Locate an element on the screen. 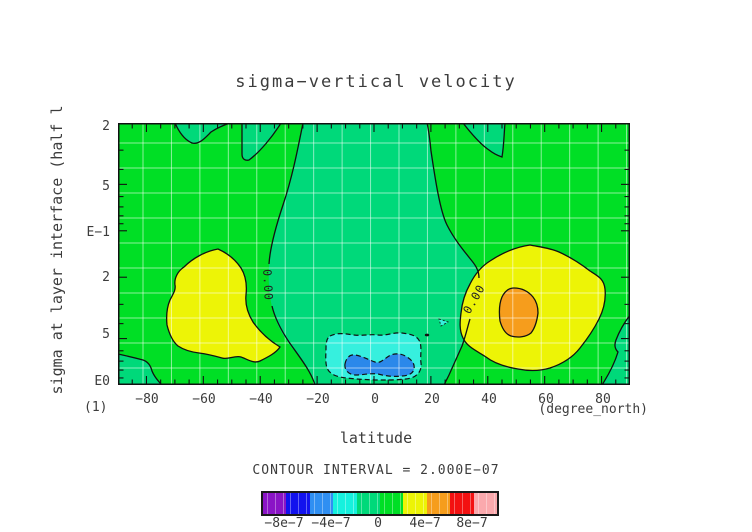 Image resolution: width=752 pixels, height=532 pixels. x-tick-label: −60 is located at coordinates (204, 399).